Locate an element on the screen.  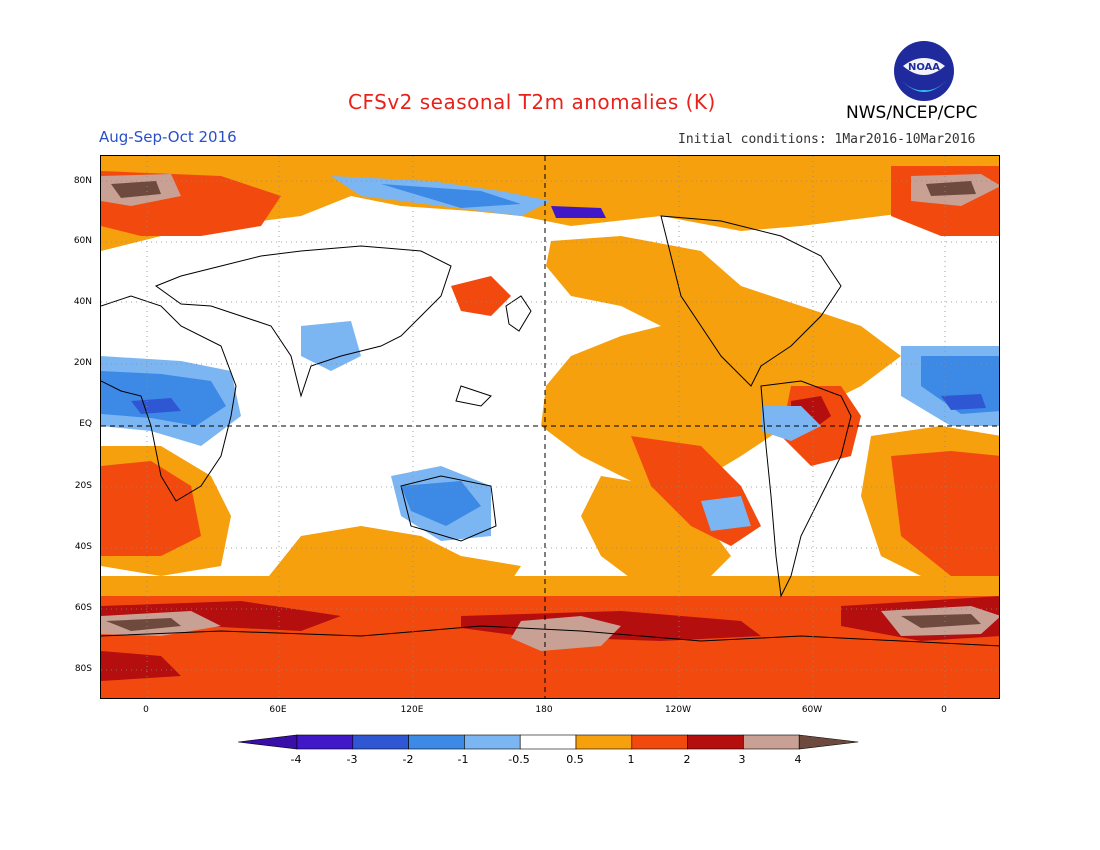
noaa-logo: NOAA is located at coordinates (924, 71).